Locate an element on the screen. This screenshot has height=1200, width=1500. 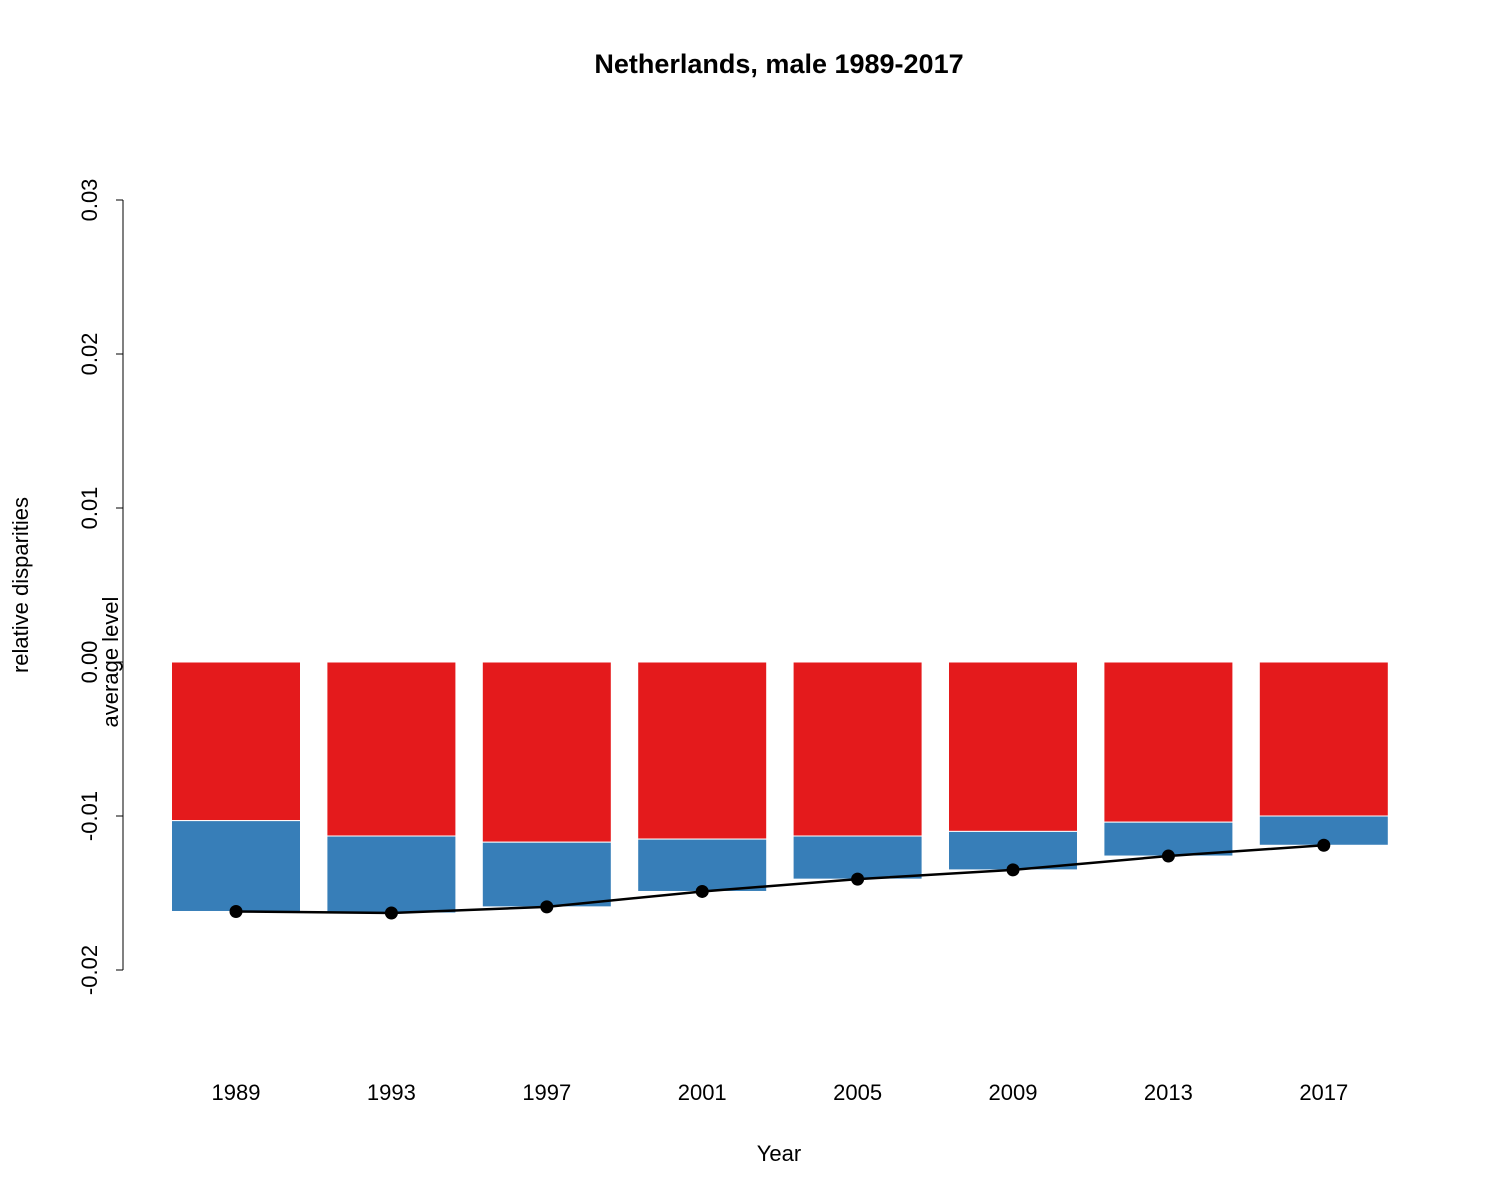
average-point-1993 is located at coordinates (391, 913).